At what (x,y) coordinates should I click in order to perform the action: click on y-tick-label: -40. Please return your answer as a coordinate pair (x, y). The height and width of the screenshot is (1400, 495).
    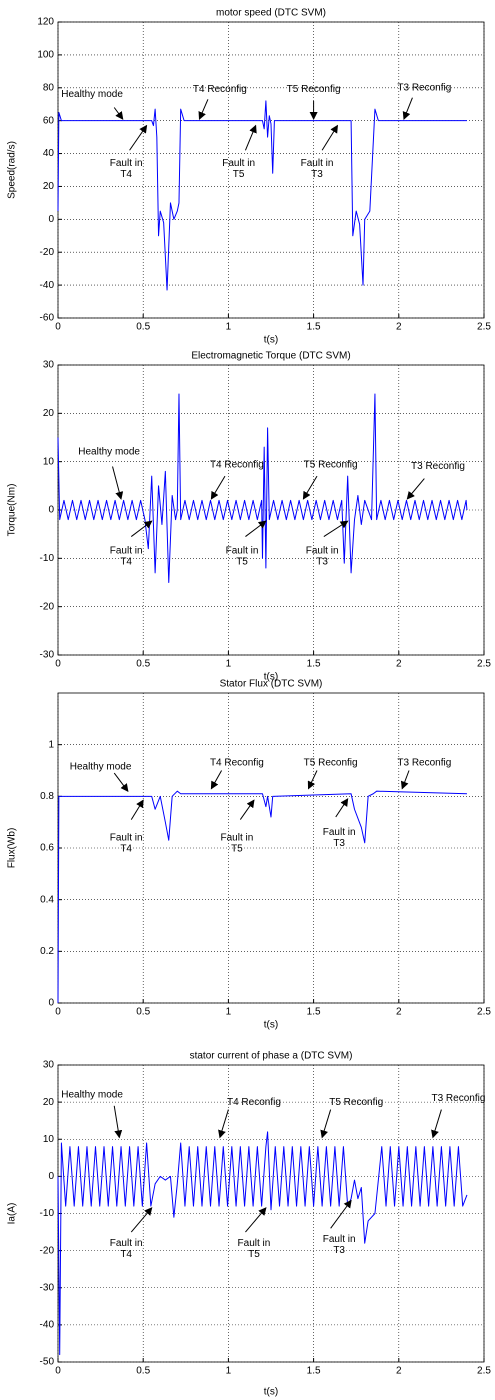
    Looking at the image, I should click on (47, 1325).